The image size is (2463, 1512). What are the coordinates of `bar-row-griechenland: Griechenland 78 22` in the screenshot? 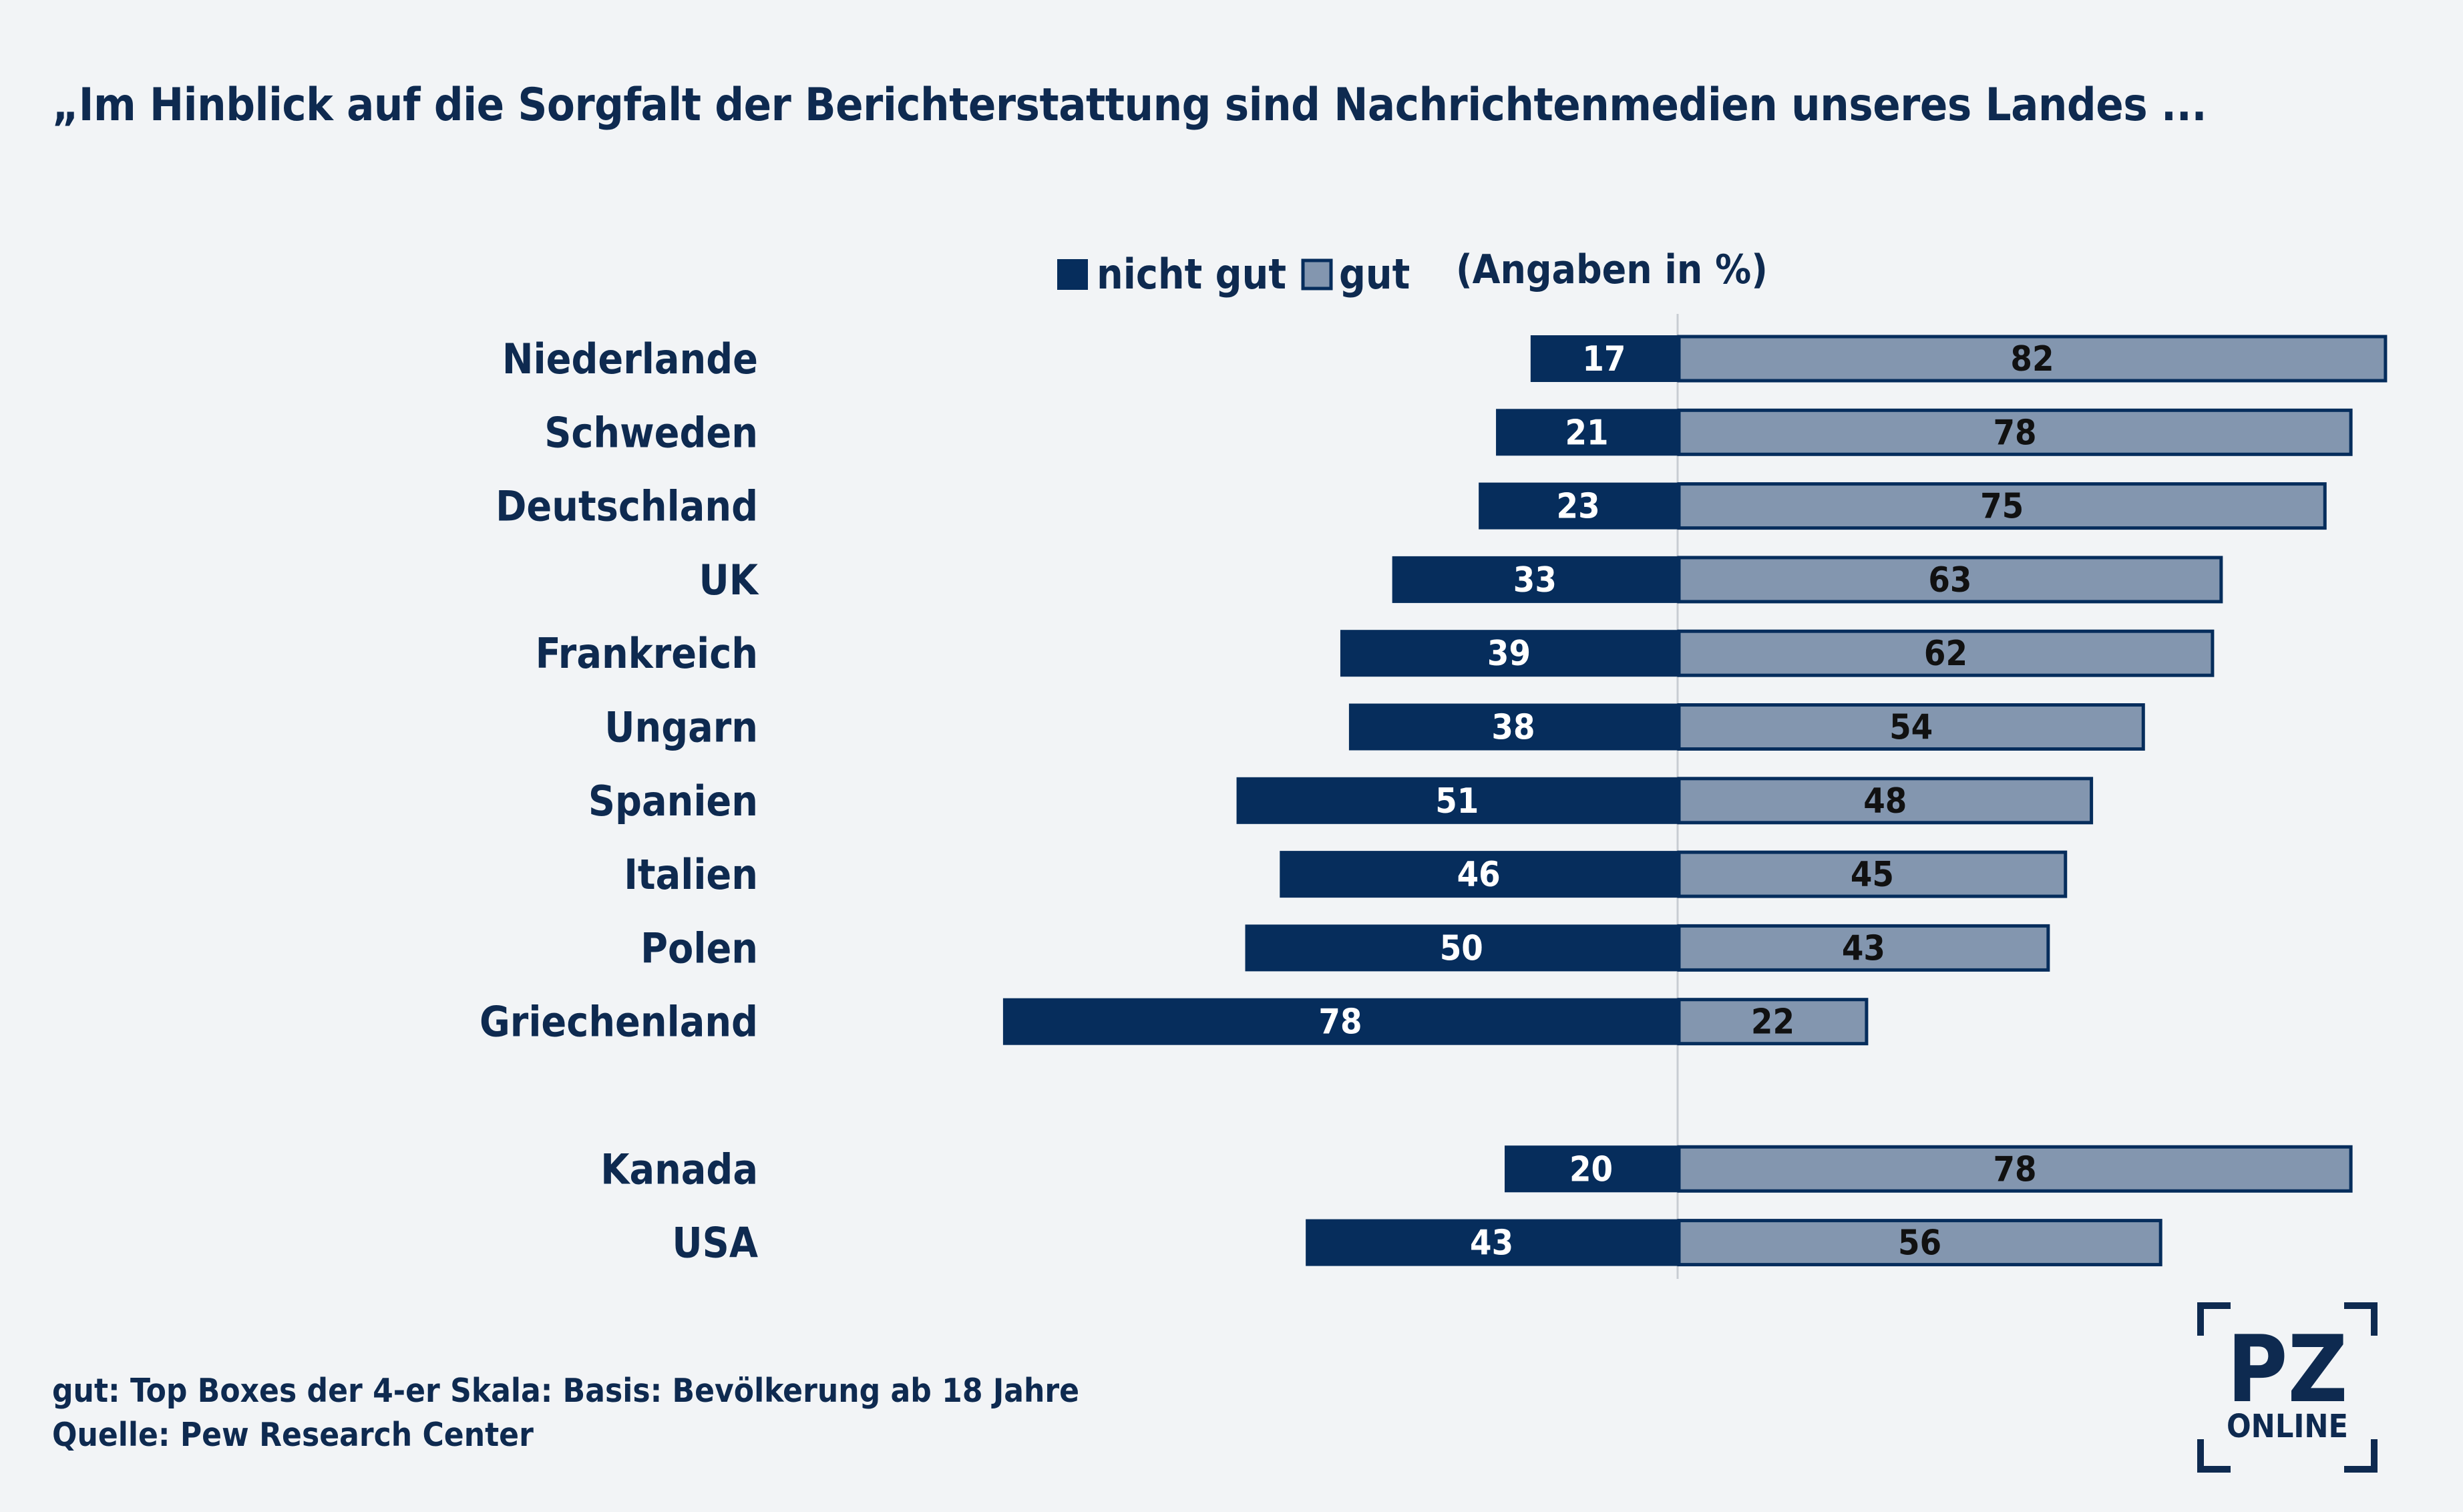 It's located at (1174, 1022).